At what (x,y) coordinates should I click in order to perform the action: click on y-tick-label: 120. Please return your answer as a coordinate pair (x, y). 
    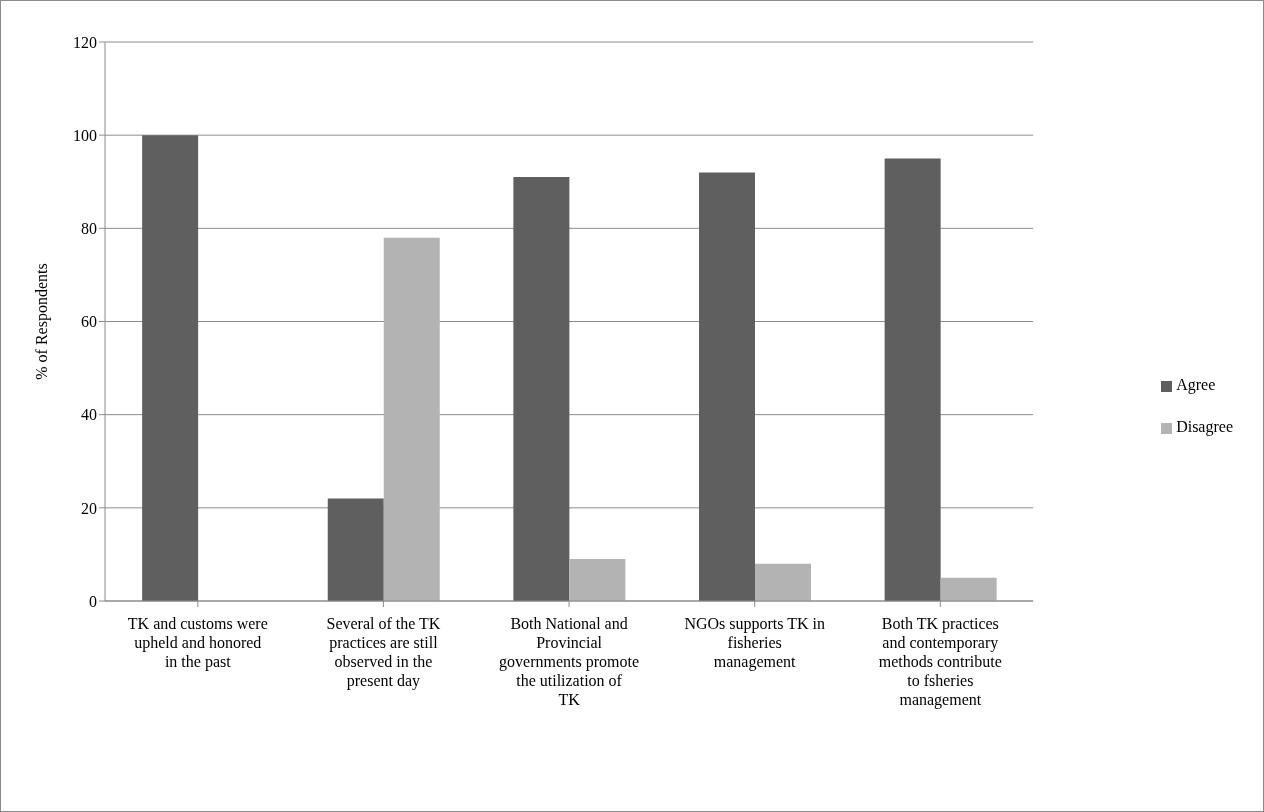
    Looking at the image, I should click on (85, 42).